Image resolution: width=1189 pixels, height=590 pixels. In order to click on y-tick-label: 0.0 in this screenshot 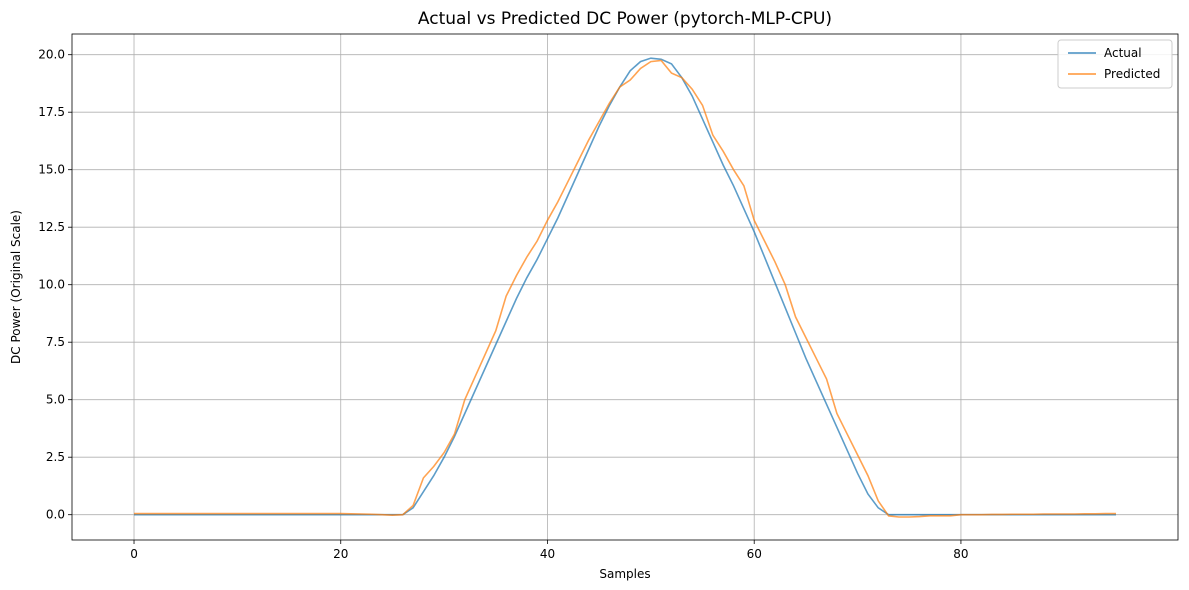, I will do `click(55, 515)`.